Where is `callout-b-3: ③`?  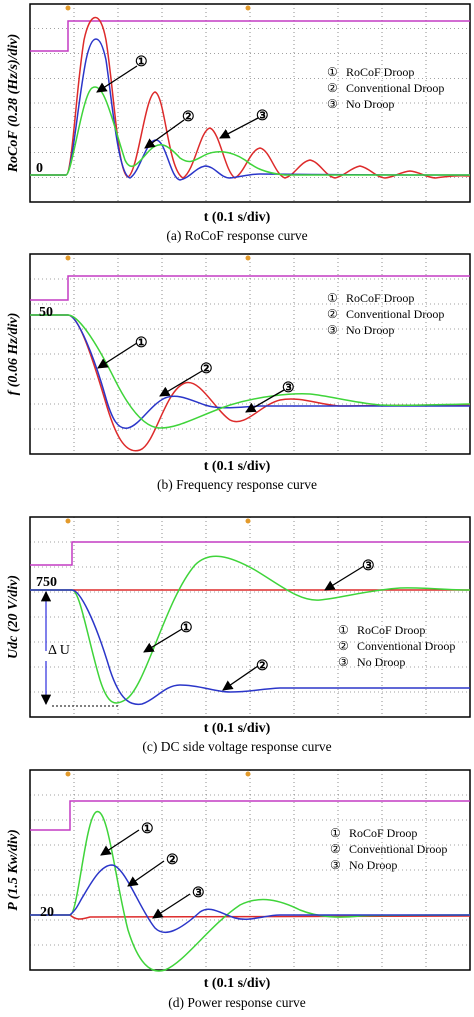 callout-b-3: ③ is located at coordinates (288, 388).